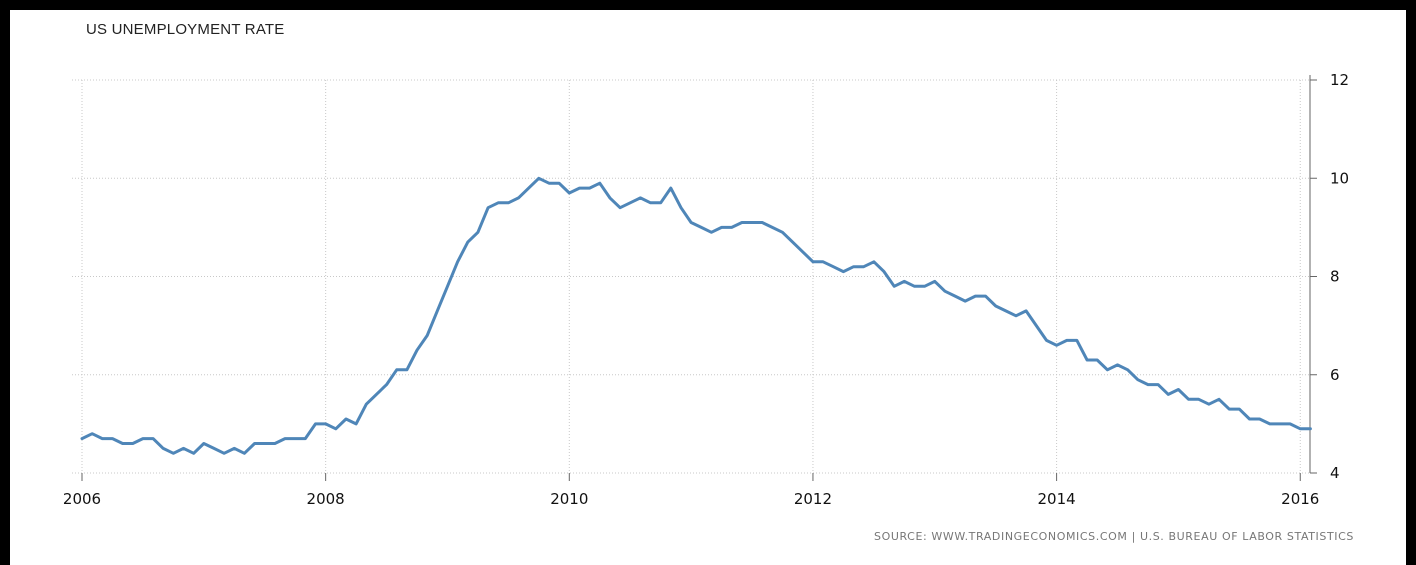 The width and height of the screenshot is (1416, 565). What do you see at coordinates (1339, 178) in the screenshot?
I see `y-tick-label: 10` at bounding box center [1339, 178].